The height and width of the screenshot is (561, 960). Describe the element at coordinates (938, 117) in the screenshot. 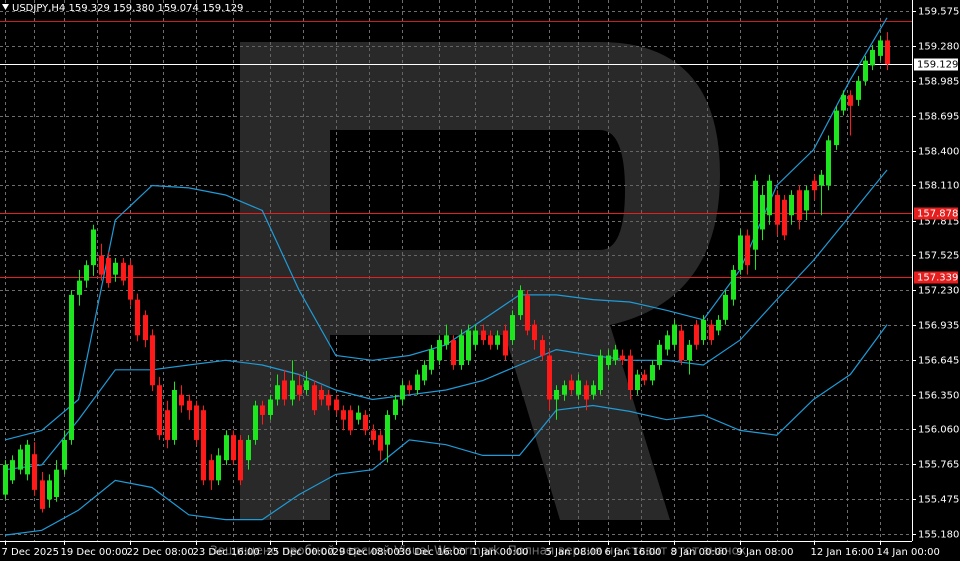

I see `y-tick-label: 158.695` at that location.